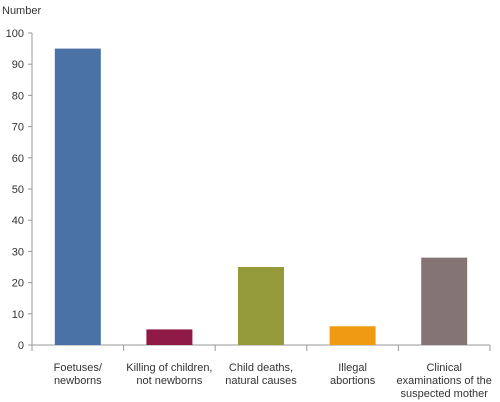 The image size is (500, 402). I want to click on x-tick-label: Illegal, so click(352, 368).